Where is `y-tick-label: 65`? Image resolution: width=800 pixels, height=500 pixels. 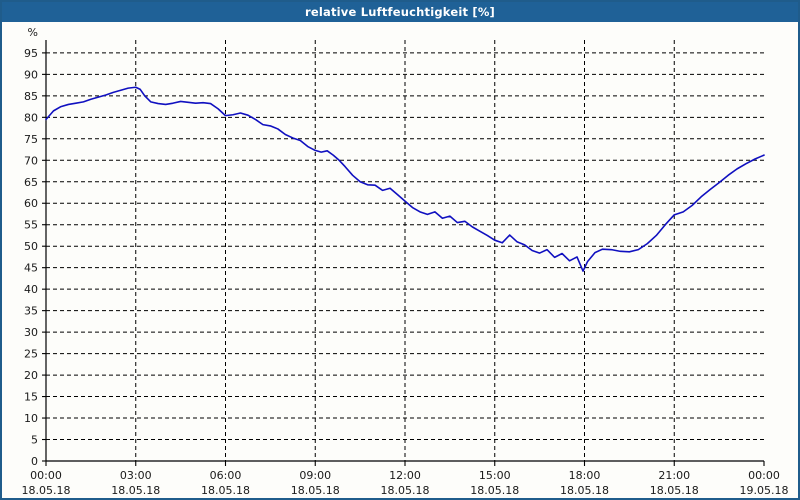
y-tick-label: 65 is located at coordinates (31, 182).